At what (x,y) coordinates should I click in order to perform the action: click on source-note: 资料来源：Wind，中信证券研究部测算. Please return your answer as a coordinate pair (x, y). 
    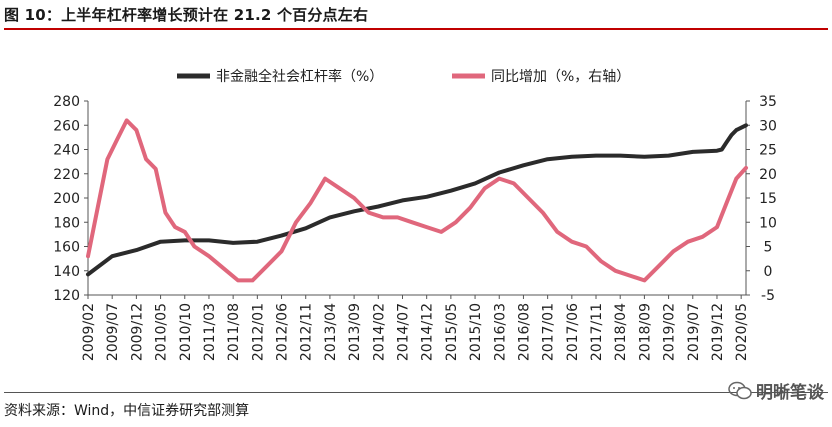
    Looking at the image, I should click on (127, 411).